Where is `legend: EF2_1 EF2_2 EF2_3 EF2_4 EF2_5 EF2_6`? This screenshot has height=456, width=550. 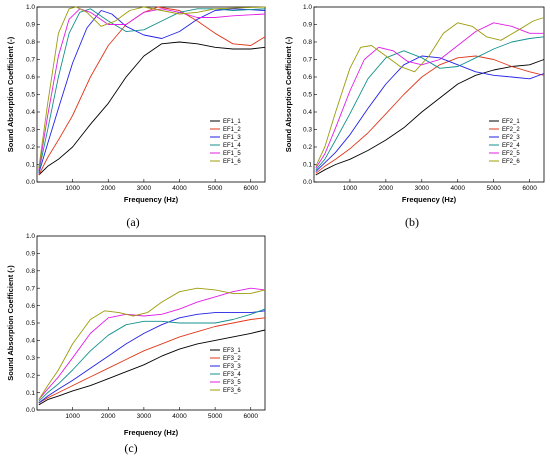
legend: EF2_1 EF2_2 EF2_3 EF2_4 EF2_5 EF2_6 is located at coordinates (504, 142).